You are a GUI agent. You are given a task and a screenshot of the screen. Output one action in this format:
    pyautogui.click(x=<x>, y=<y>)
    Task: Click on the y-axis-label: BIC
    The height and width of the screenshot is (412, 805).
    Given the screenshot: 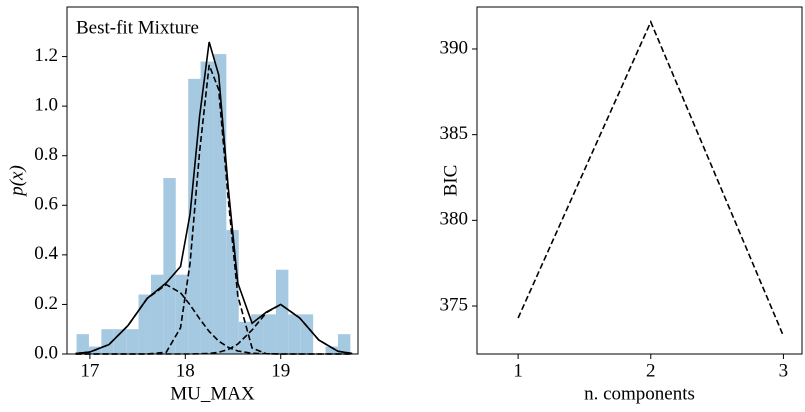 What is the action you would take?
    pyautogui.click(x=450, y=181)
    